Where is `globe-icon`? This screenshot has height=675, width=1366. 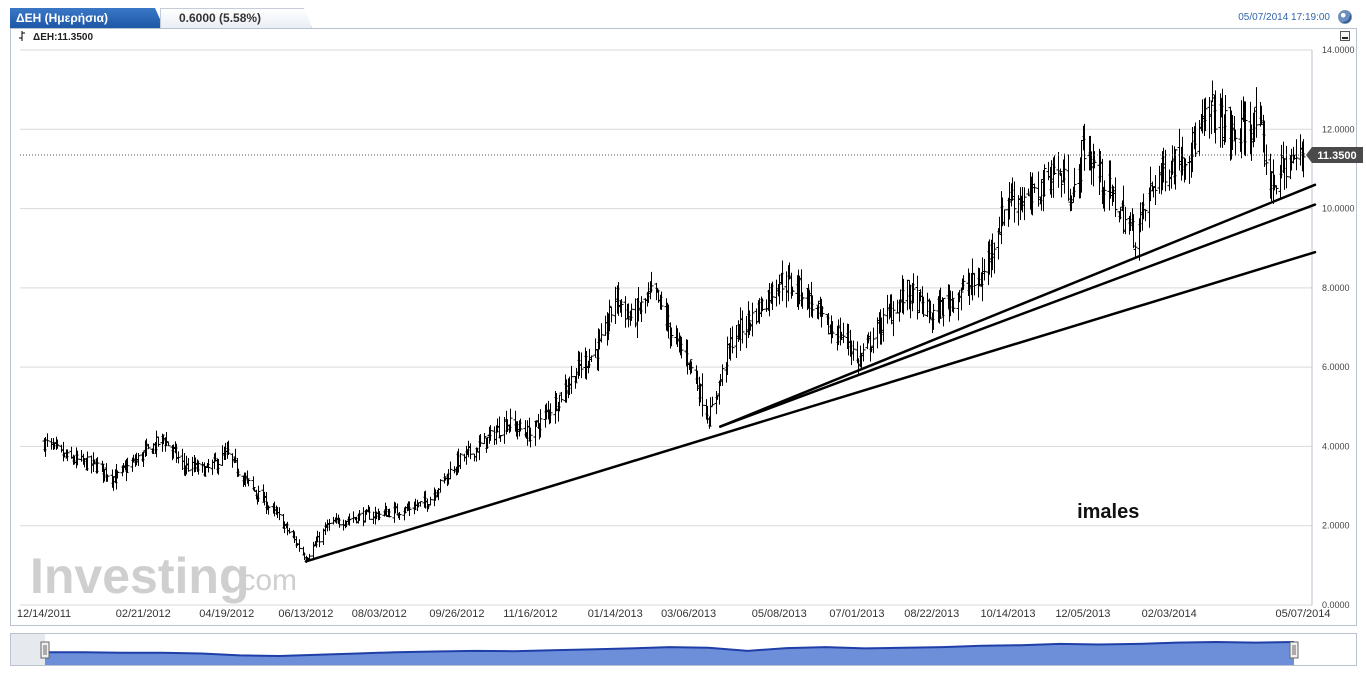
globe-icon is located at coordinates (1345, 17).